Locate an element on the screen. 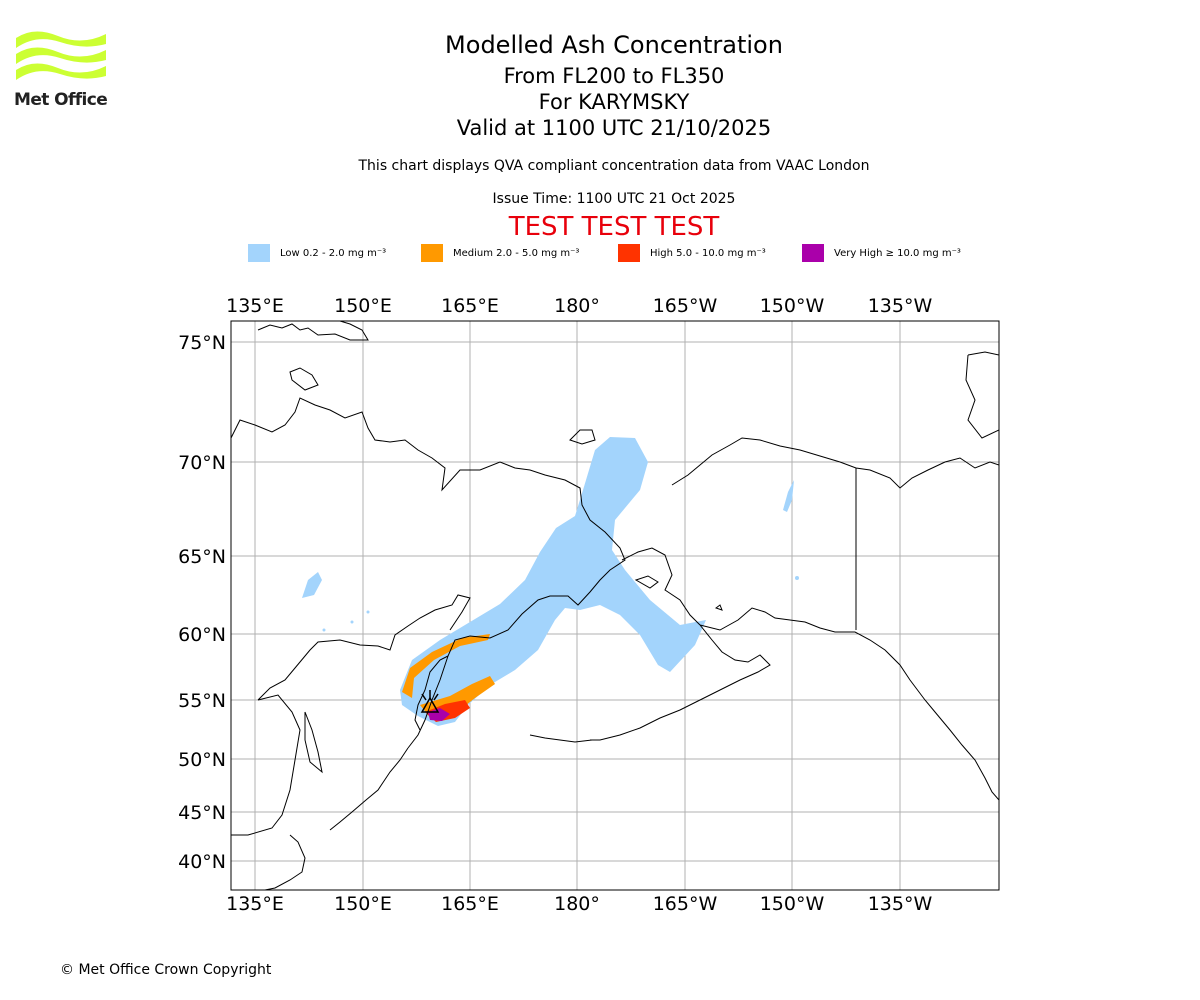 This screenshot has height=1000, width=1200. lon-label-bottom-165w: 165°W is located at coordinates (685, 904).